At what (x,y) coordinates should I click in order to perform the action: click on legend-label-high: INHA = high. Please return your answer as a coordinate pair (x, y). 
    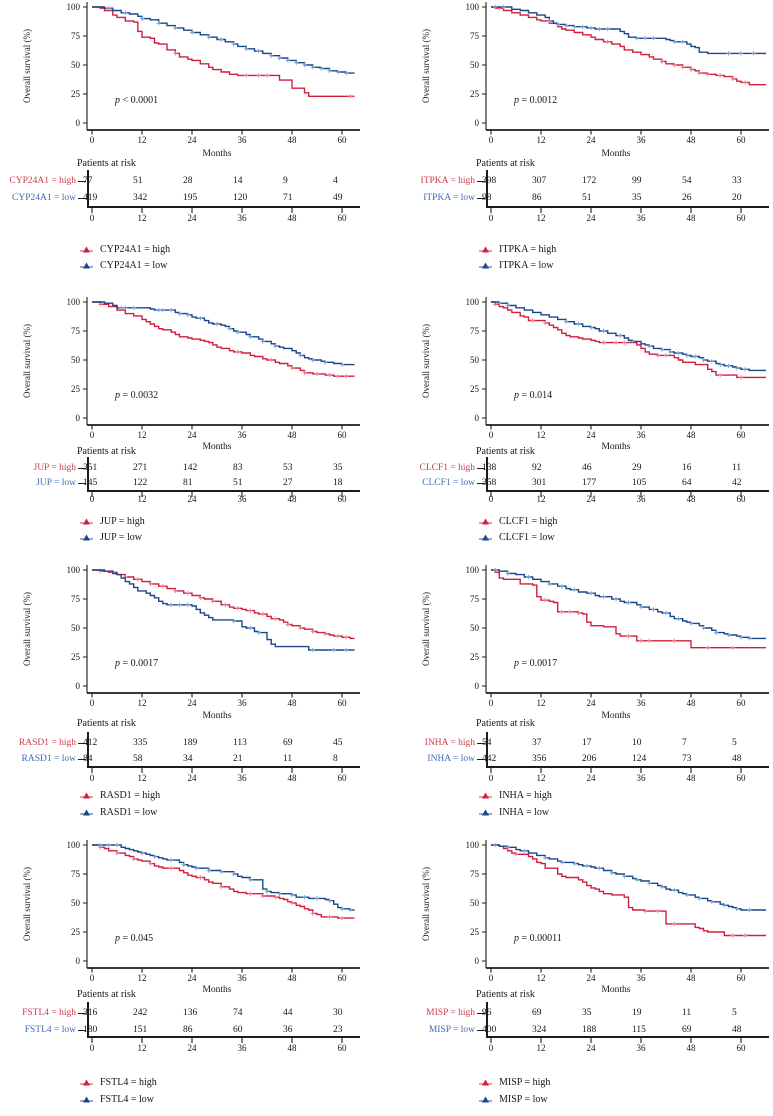
    Looking at the image, I should click on (525, 795).